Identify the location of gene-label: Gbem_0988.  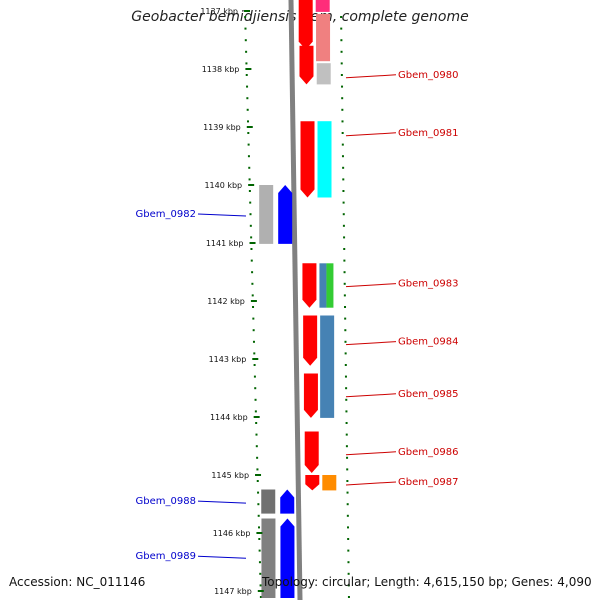
(166, 501).